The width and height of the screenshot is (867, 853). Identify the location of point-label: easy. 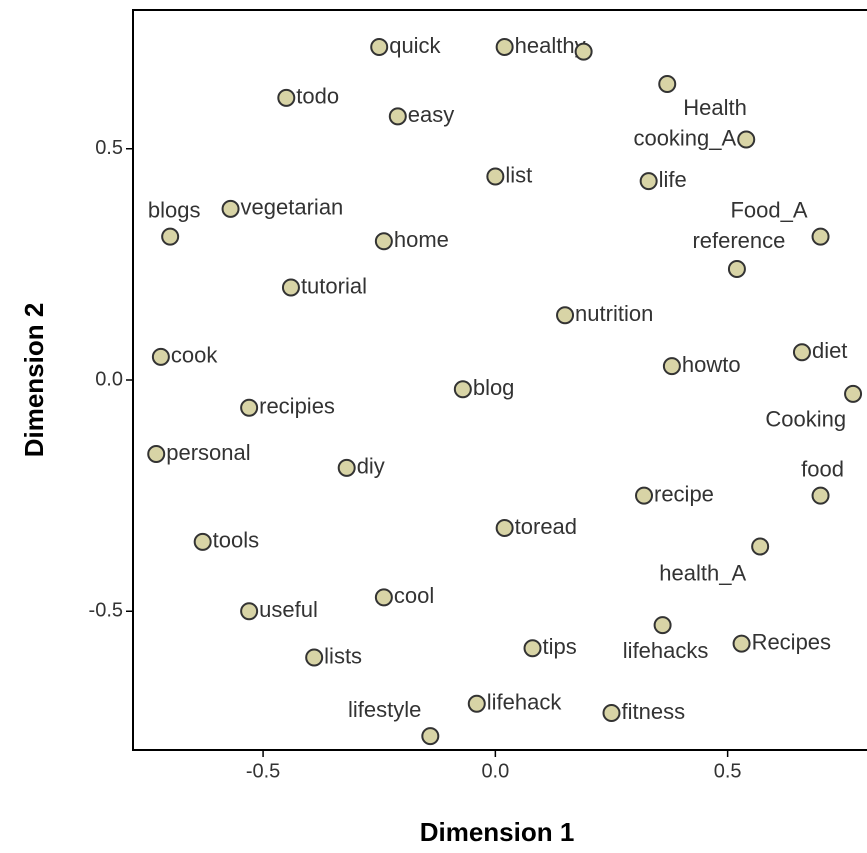
(431, 114).